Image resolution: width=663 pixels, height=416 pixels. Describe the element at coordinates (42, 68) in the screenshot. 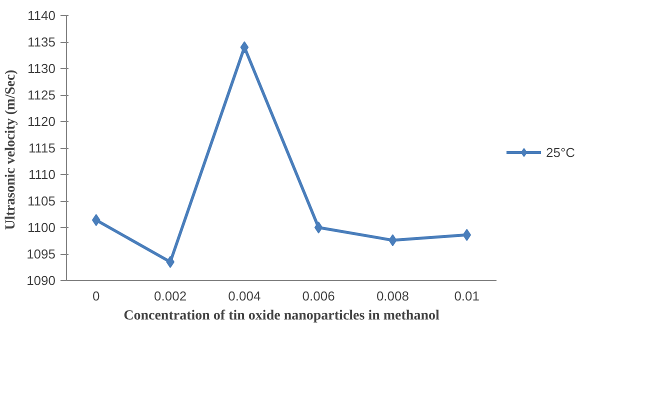

I see `y-tick-label: 1130` at that location.